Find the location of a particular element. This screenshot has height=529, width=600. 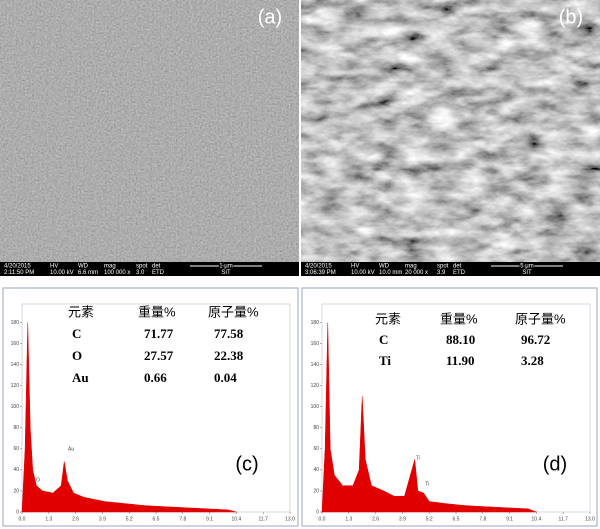

info-value: 10.0 mm is located at coordinates (390, 273).